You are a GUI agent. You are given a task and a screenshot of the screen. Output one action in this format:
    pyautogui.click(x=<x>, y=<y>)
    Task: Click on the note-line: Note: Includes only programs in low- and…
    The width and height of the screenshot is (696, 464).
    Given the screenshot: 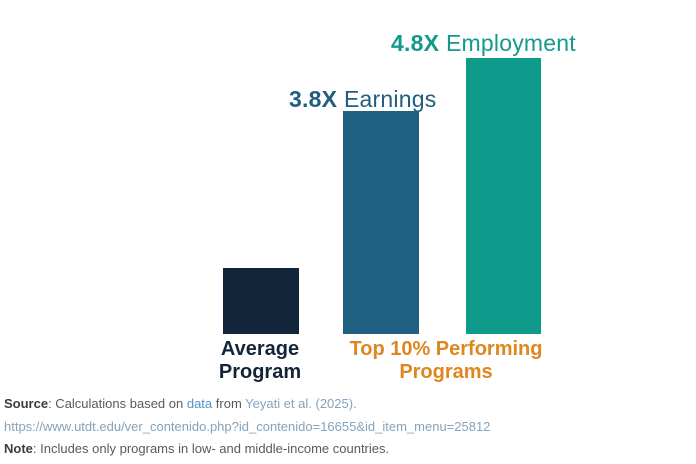 What is the action you would take?
    pyautogui.click(x=196, y=448)
    